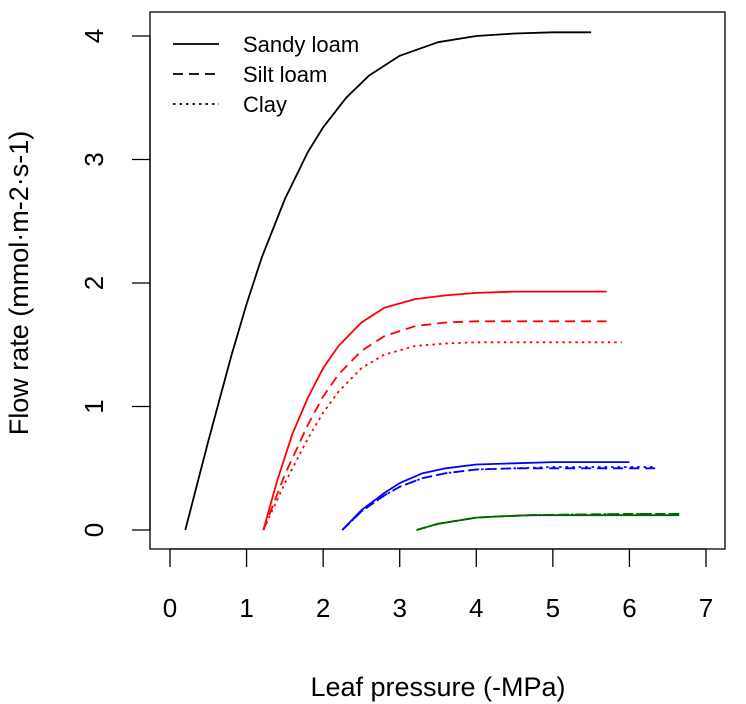 This screenshot has height=704, width=746. I want to click on x-tick-label: 0, so click(170, 608).